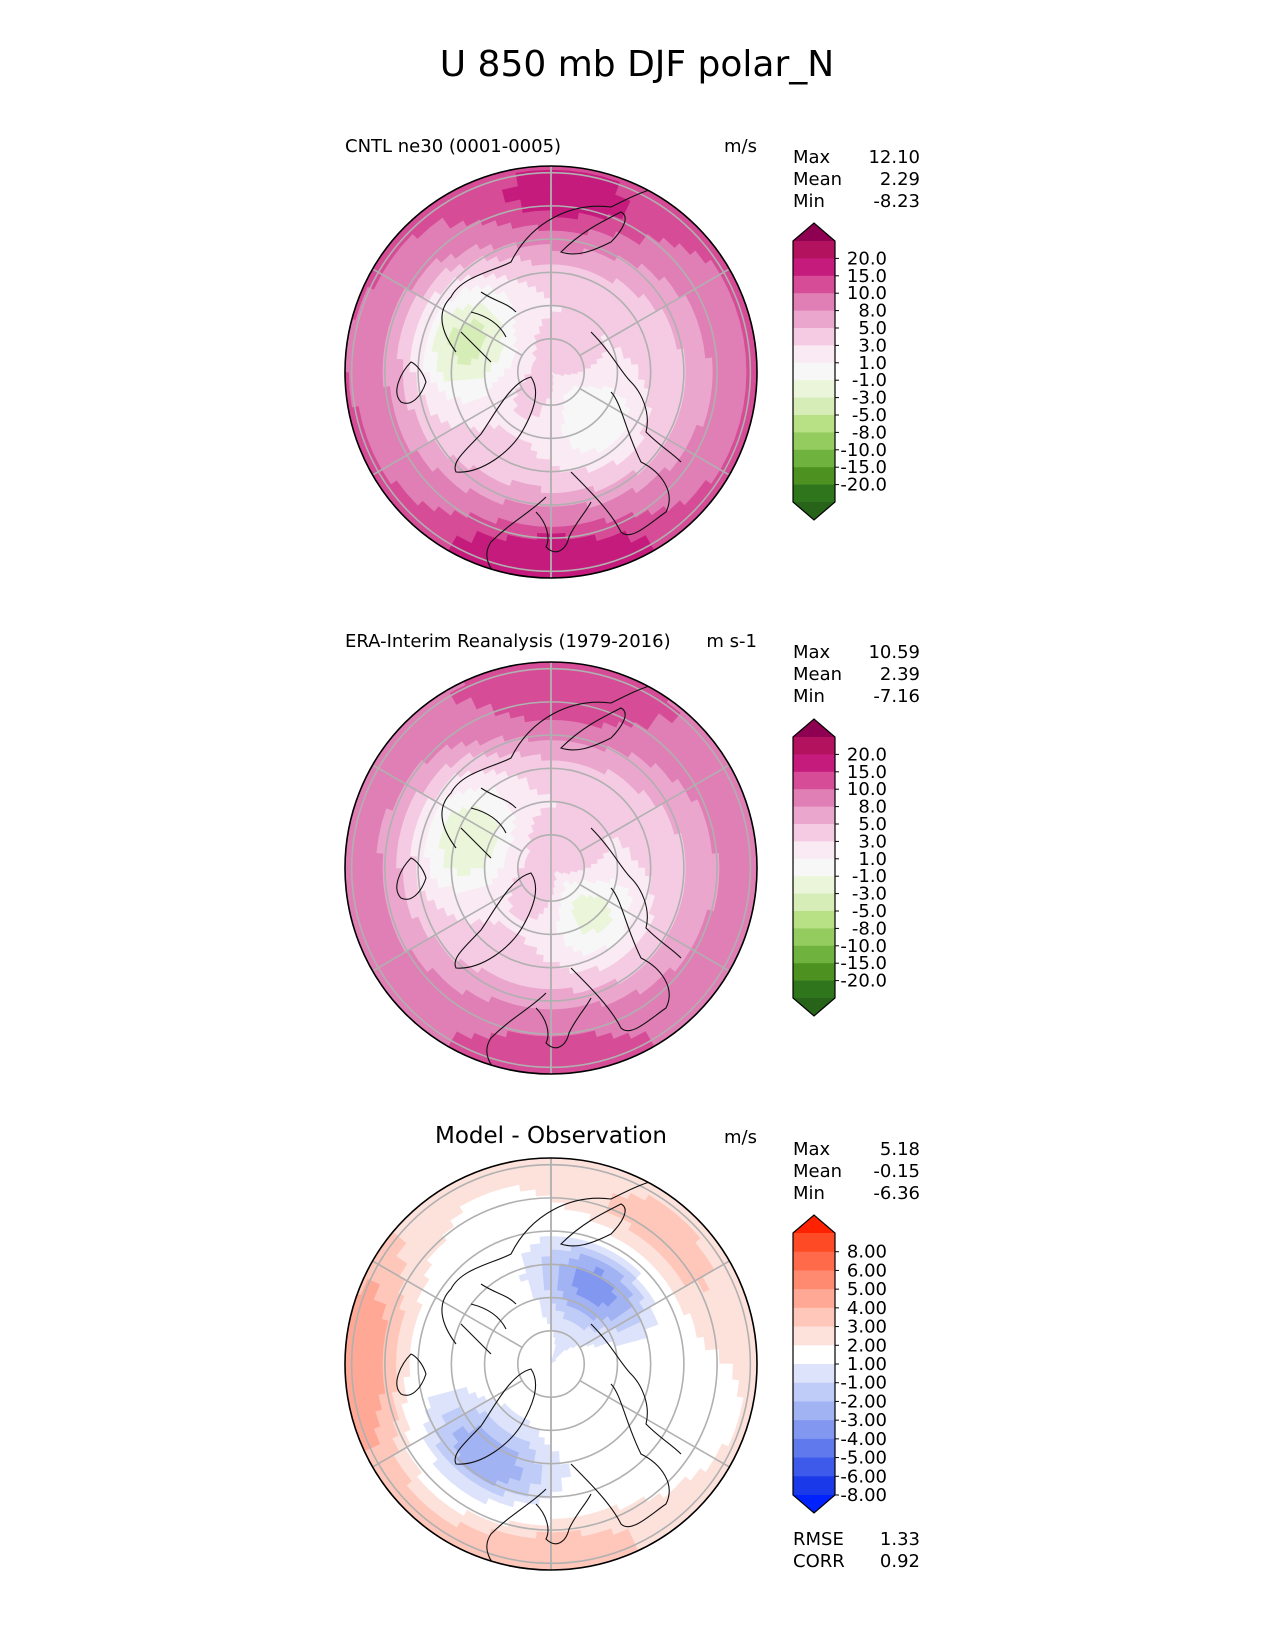 This screenshot has height=1650, width=1275. Describe the element at coordinates (900, 674) in the screenshot. I see `stat-value: 2.39` at that location.